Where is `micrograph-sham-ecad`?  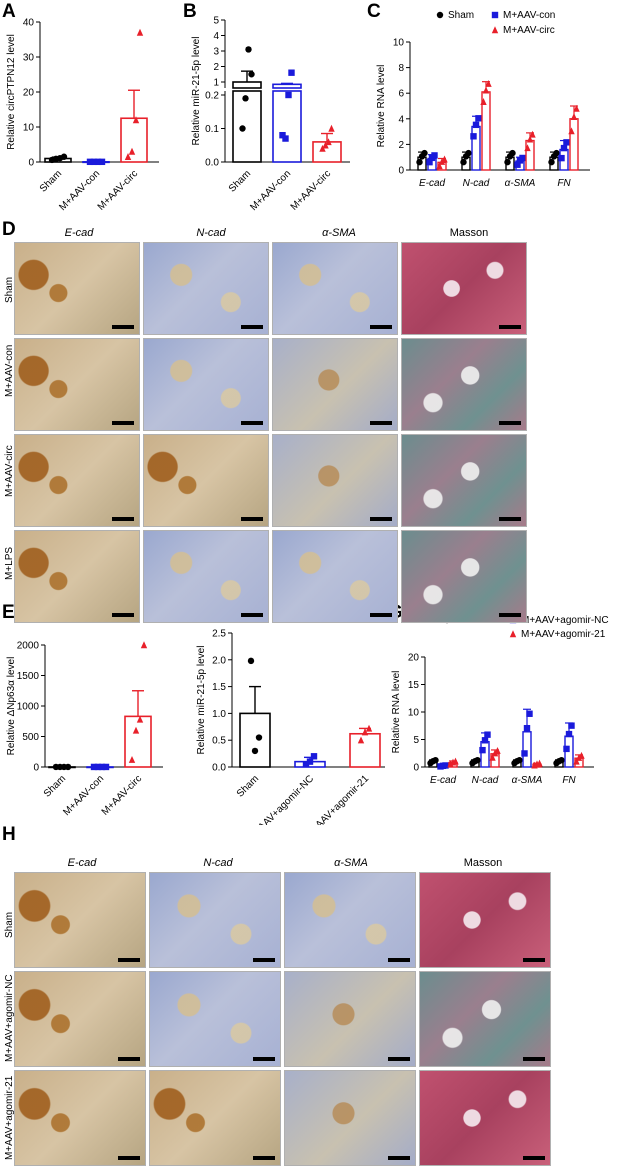
micrograph-sham-ecad is located at coordinates (80, 920).